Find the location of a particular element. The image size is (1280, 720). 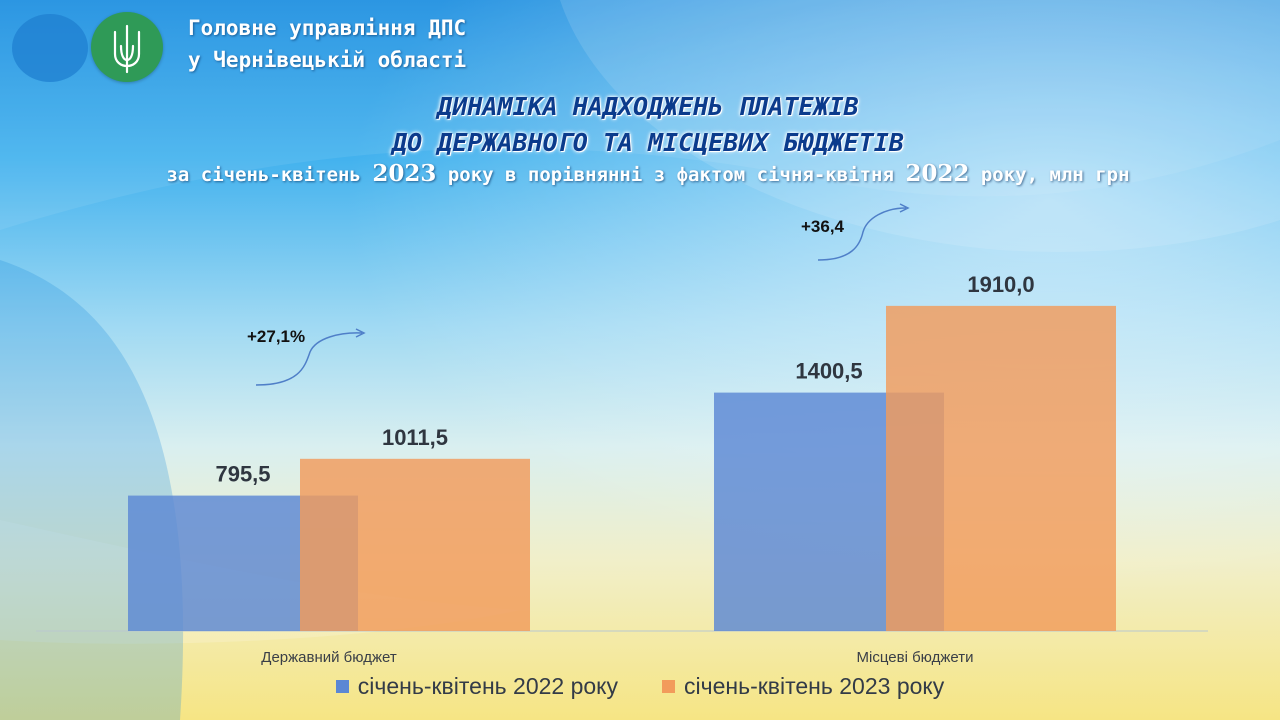

decorative-circle is located at coordinates (50, 48).